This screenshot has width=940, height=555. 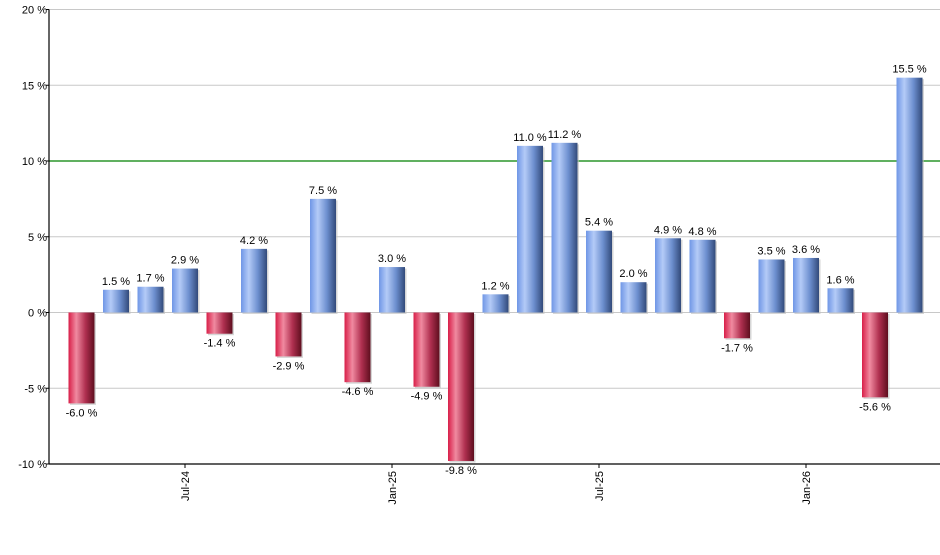 I want to click on data-label: -1.4 %, so click(x=220, y=344).